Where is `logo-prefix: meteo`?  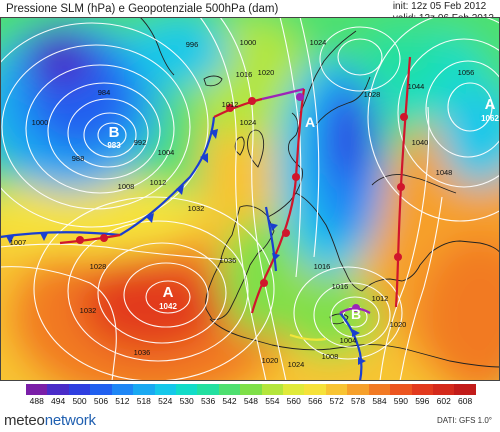 logo-prefix: meteo is located at coordinates (24, 420).